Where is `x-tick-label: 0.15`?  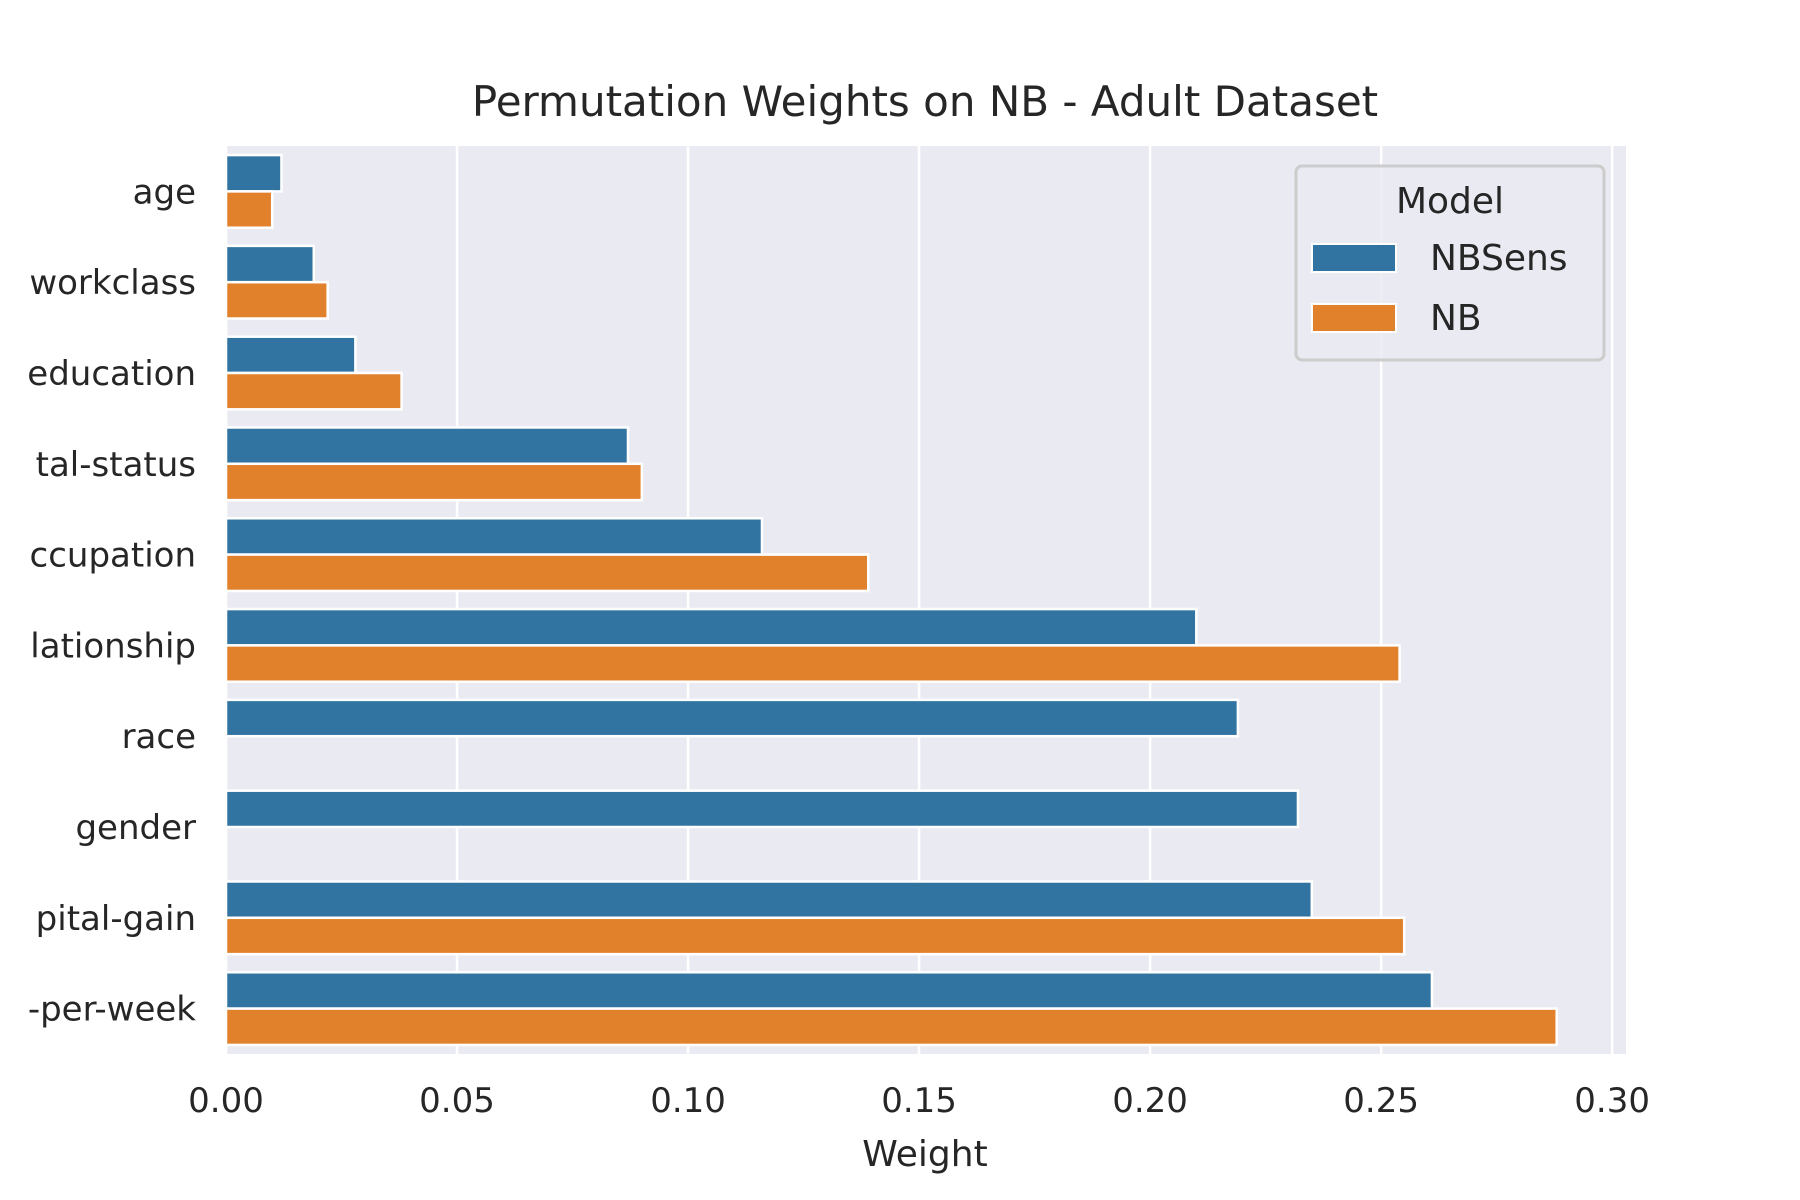
x-tick-label: 0.15 is located at coordinates (919, 1101).